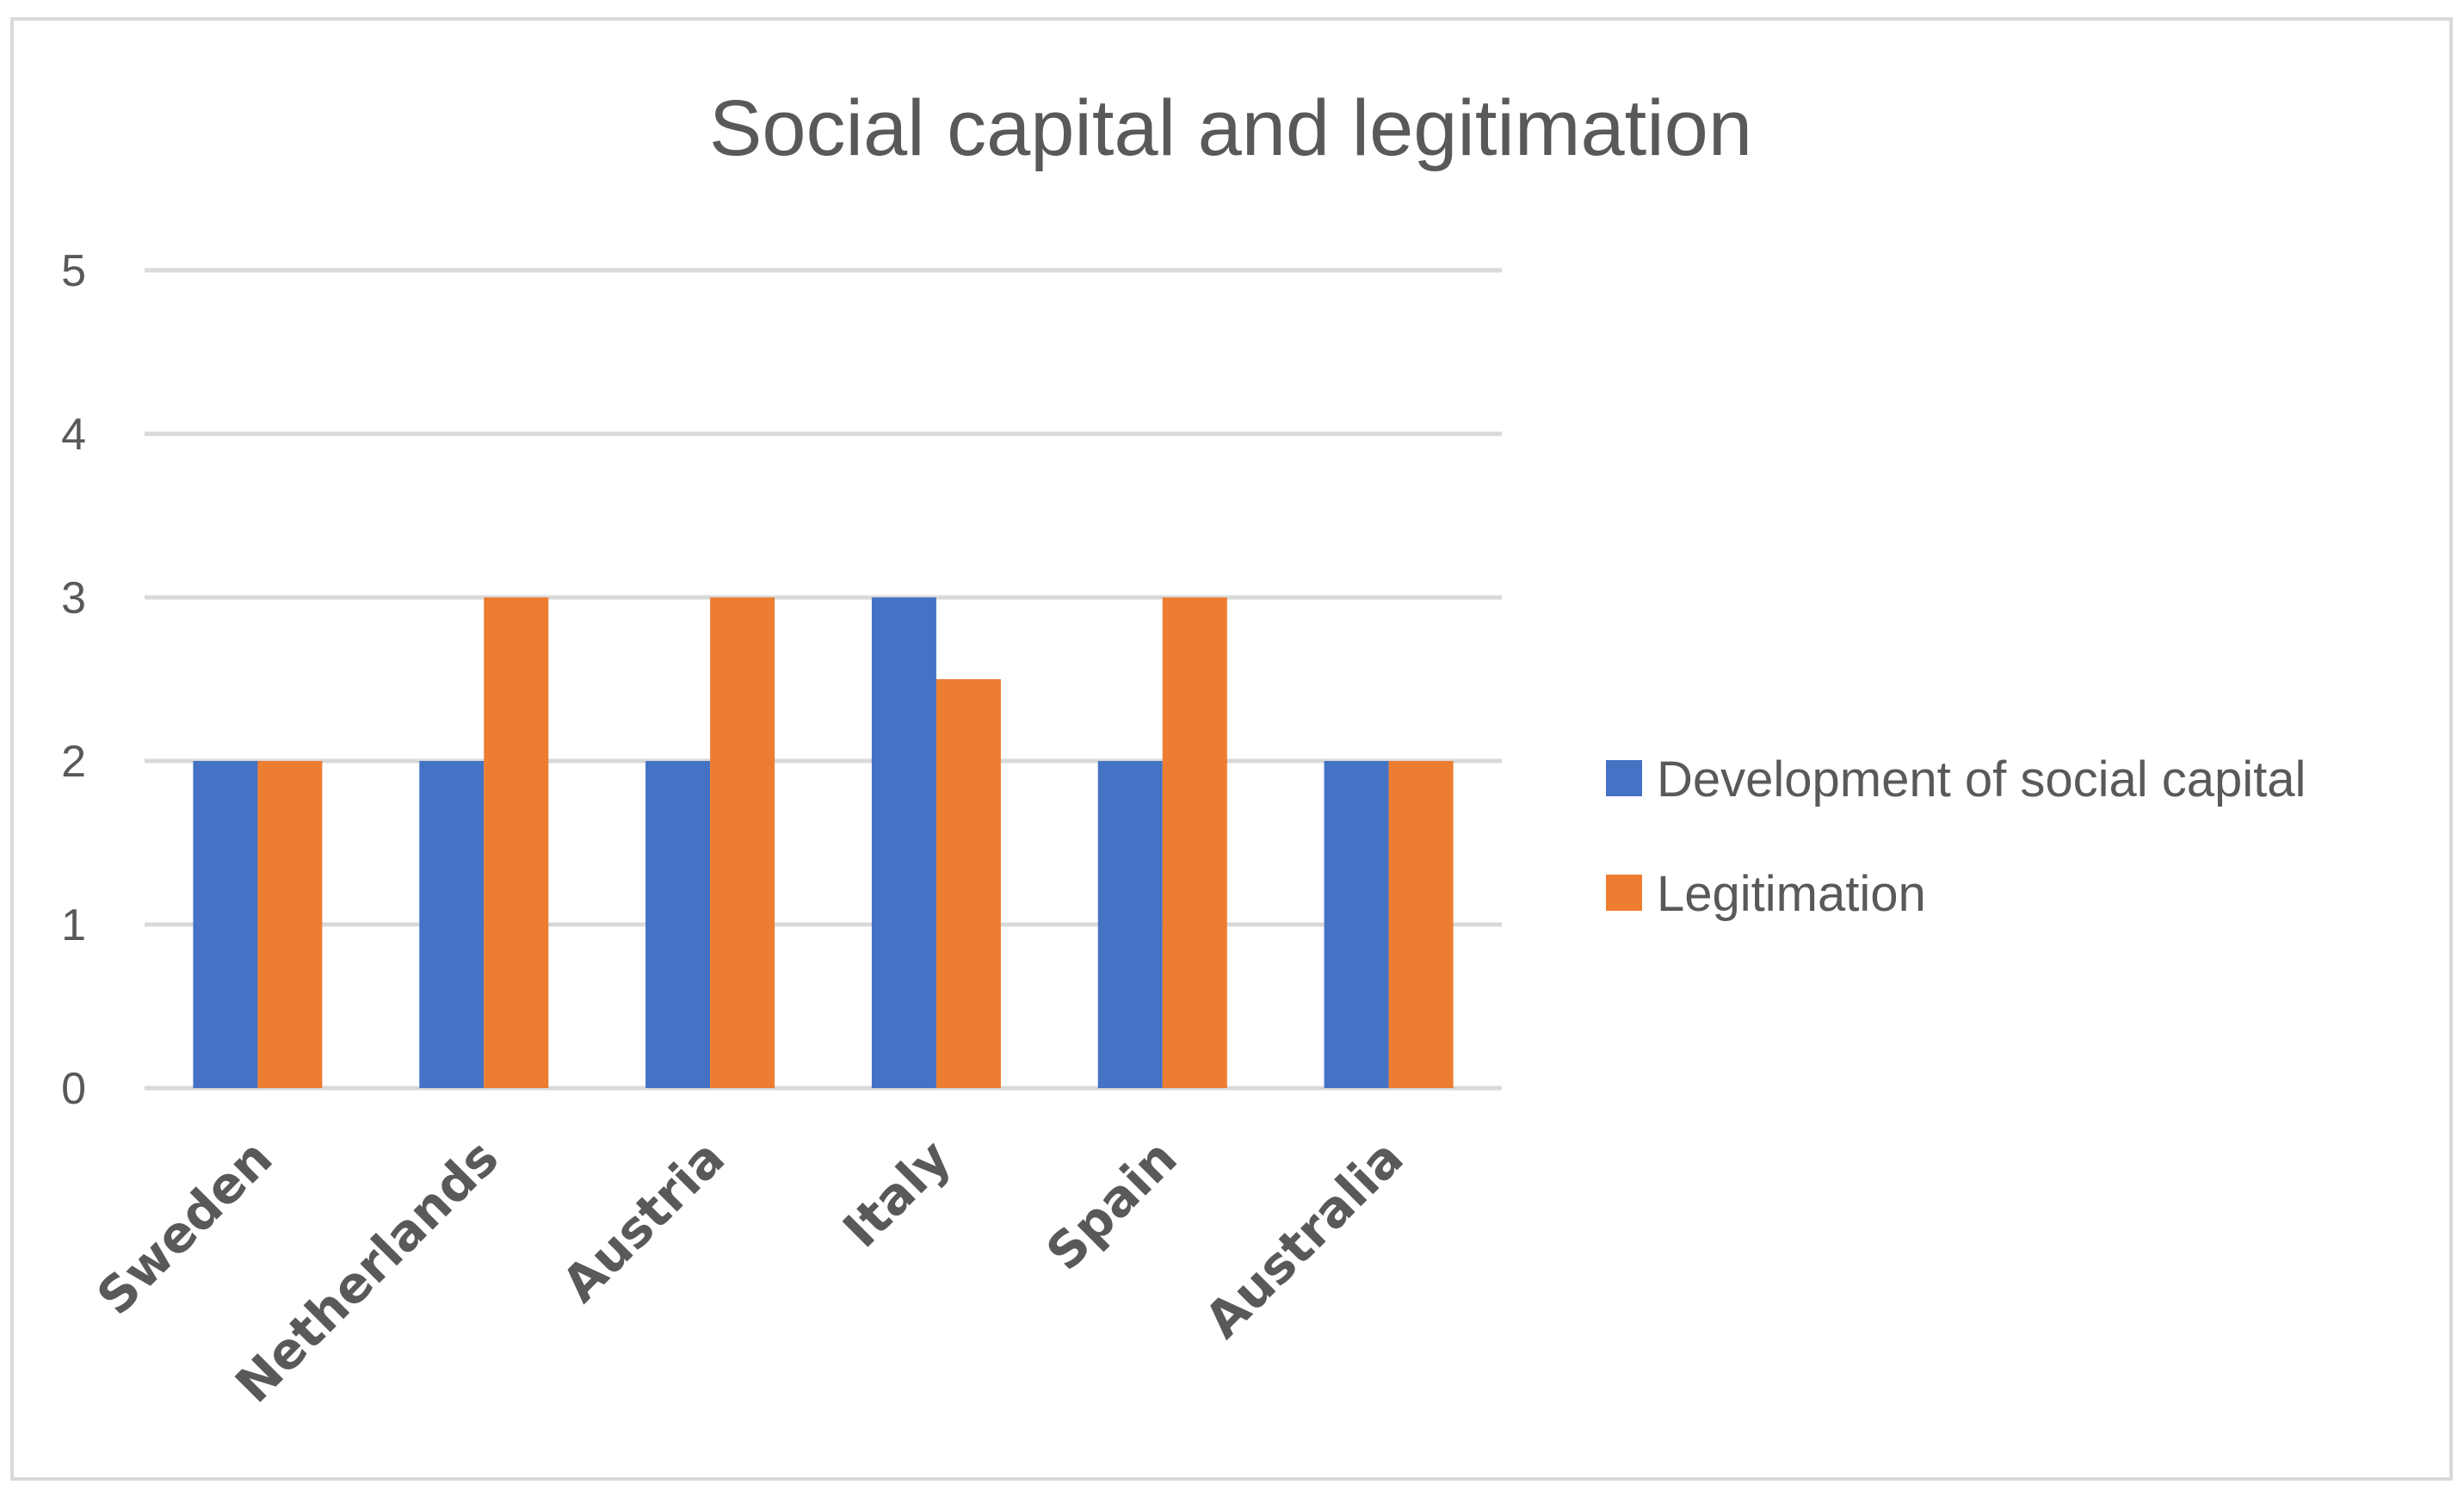 The image size is (2464, 1497). I want to click on legend-label-social-capital: Development of social capital, so click(1981, 779).